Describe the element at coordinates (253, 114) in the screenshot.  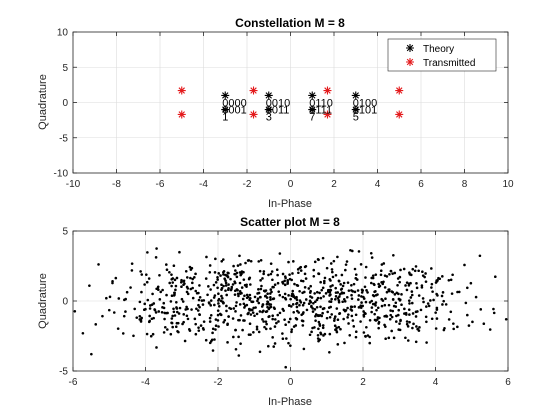
I see `transmitted-point` at that location.